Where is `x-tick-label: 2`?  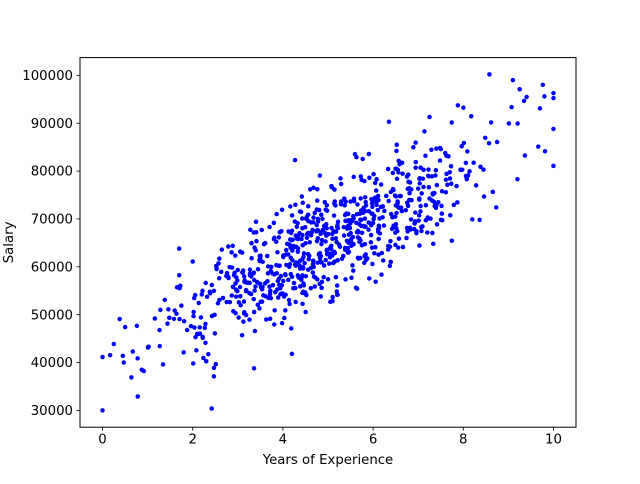 x-tick-label: 2 is located at coordinates (192, 440).